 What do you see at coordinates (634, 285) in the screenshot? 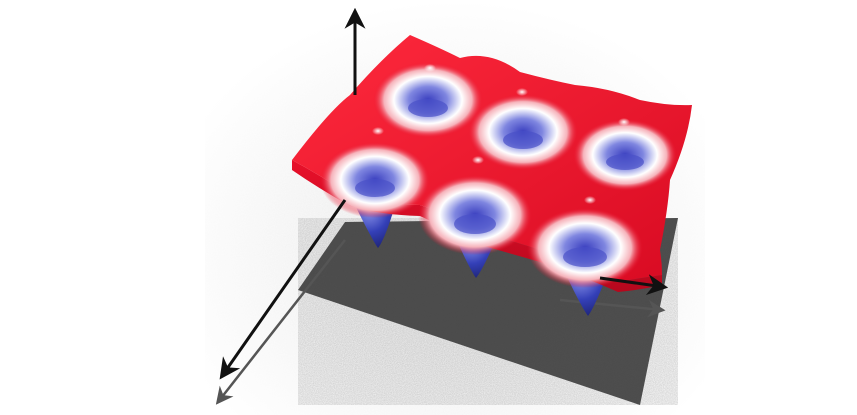
I see `horizontal-axis` at bounding box center [634, 285].